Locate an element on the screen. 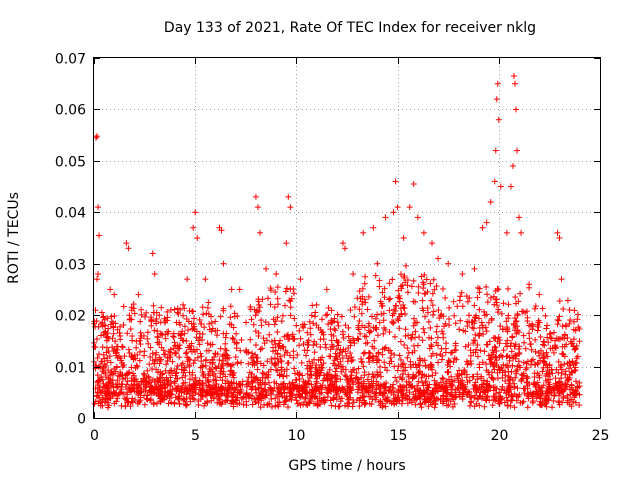  x-tick-label: 10 is located at coordinates (297, 436).